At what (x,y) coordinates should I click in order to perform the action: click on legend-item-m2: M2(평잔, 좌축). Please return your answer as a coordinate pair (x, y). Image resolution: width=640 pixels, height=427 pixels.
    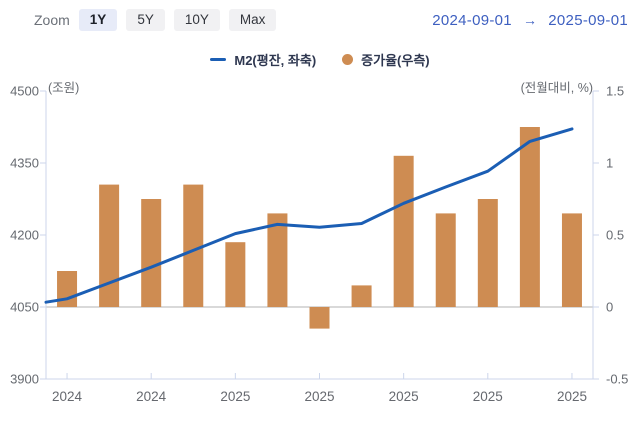
    Looking at the image, I should click on (263, 59).